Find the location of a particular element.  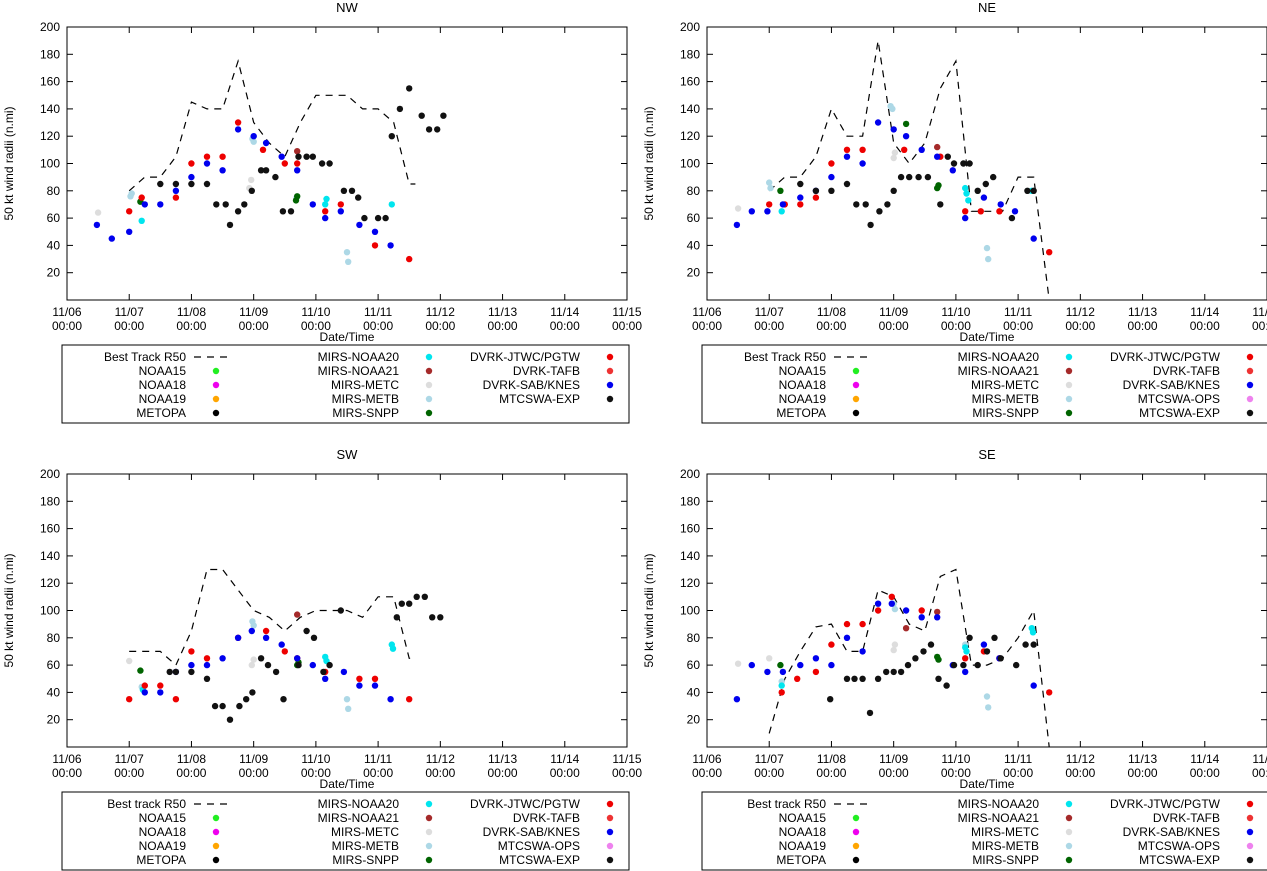

series-mirs-noaa21 is located at coordinates (921, 620).